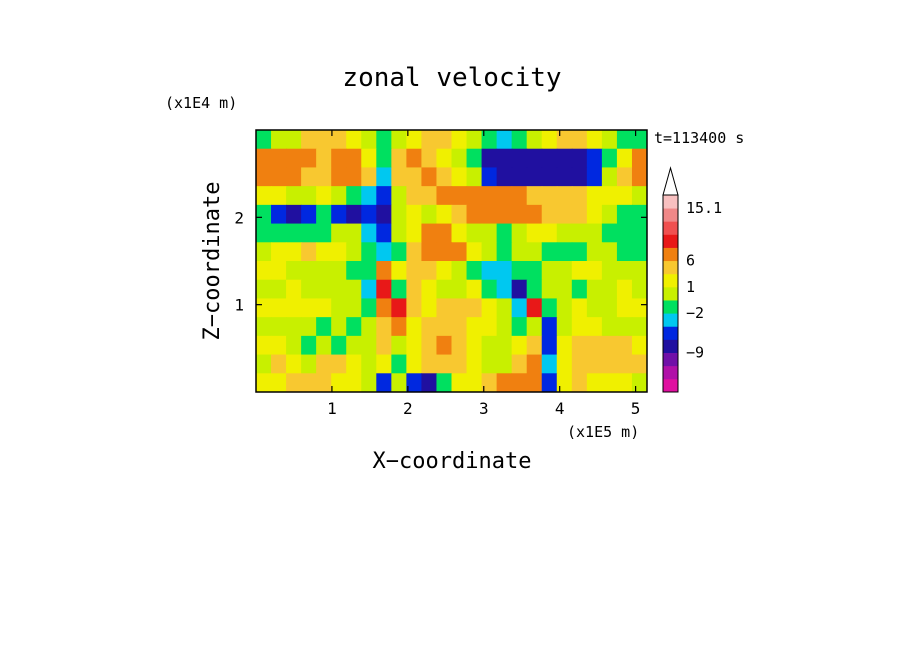 The height and width of the screenshot is (654, 904). Describe the element at coordinates (670, 293) in the screenshot. I see `colorbar-frame` at that location.